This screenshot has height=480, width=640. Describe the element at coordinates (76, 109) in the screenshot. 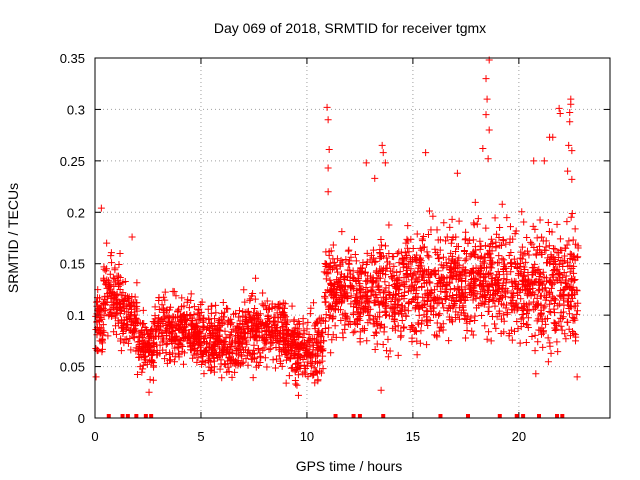

I see `y-tick-label: 0.3` at that location.